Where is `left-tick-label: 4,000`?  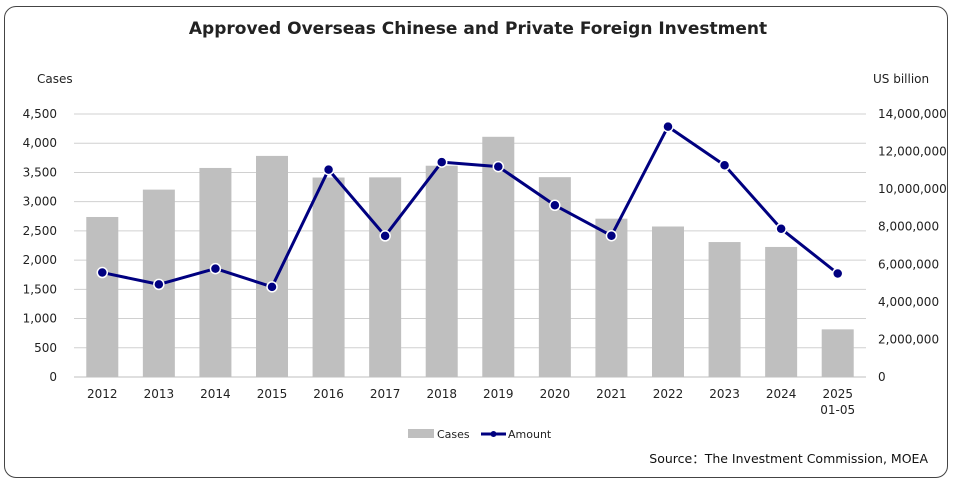 left-tick-label: 4,000 is located at coordinates (40, 143).